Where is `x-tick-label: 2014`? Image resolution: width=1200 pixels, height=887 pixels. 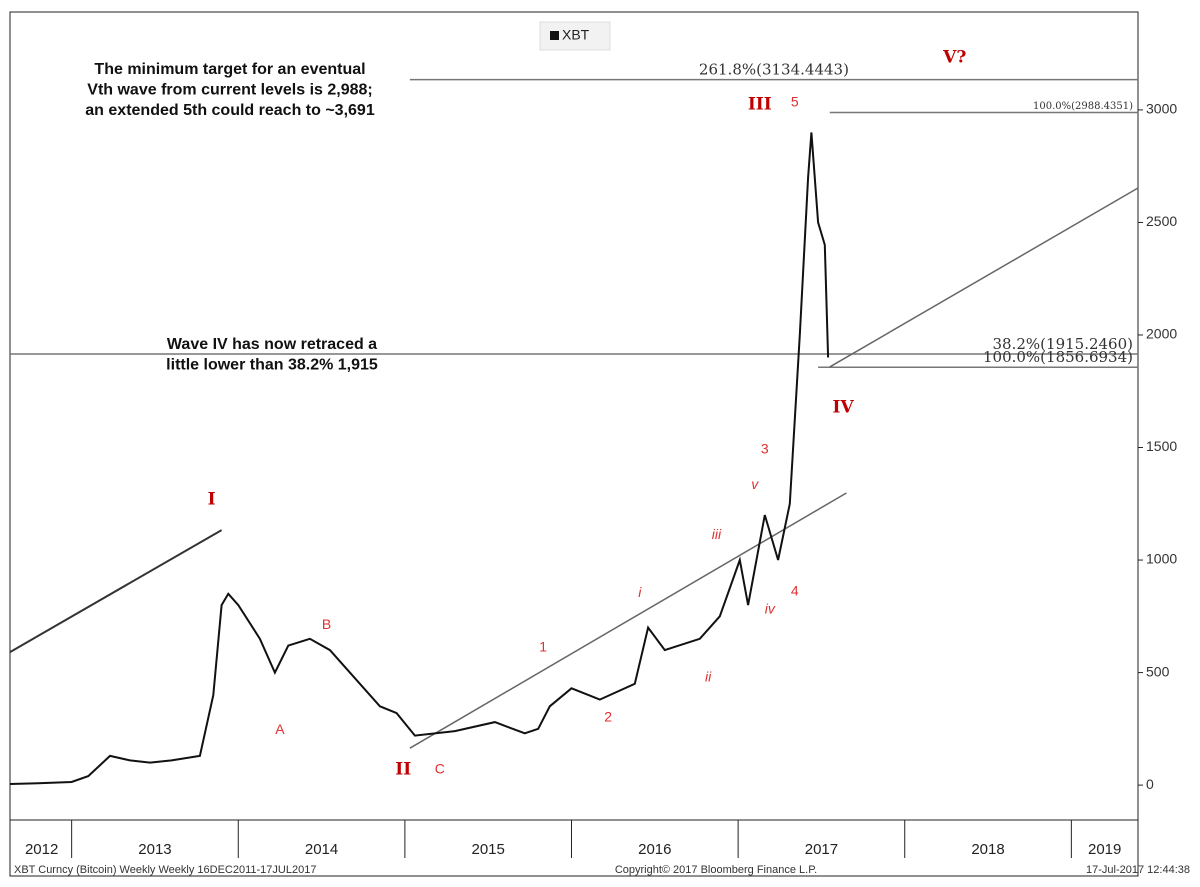
x-tick-label: 2014 is located at coordinates (321, 849).